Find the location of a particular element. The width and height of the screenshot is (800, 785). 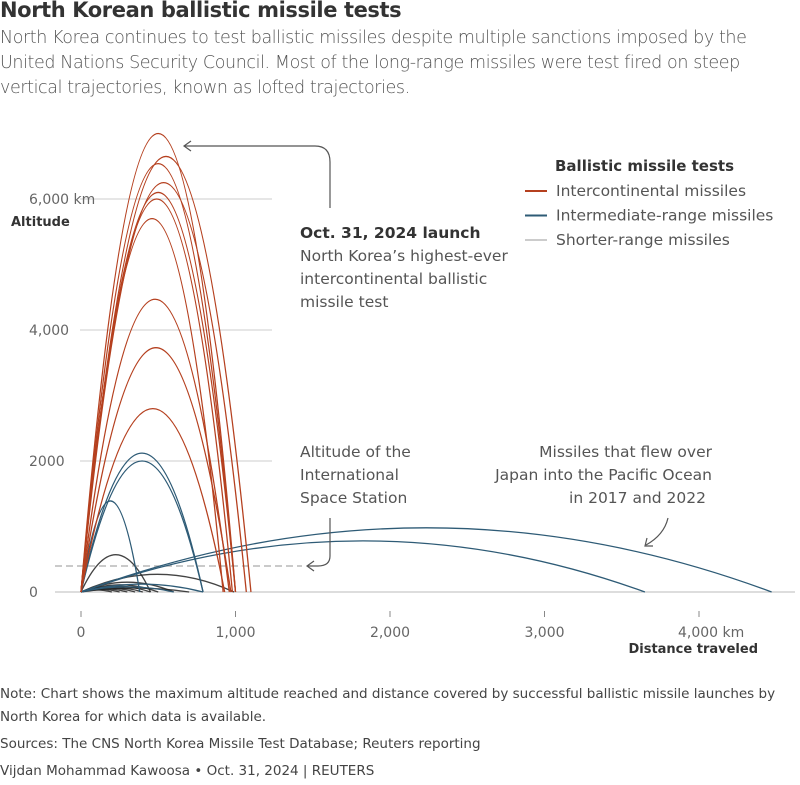

y-tick-label: 0 is located at coordinates (33, 593).